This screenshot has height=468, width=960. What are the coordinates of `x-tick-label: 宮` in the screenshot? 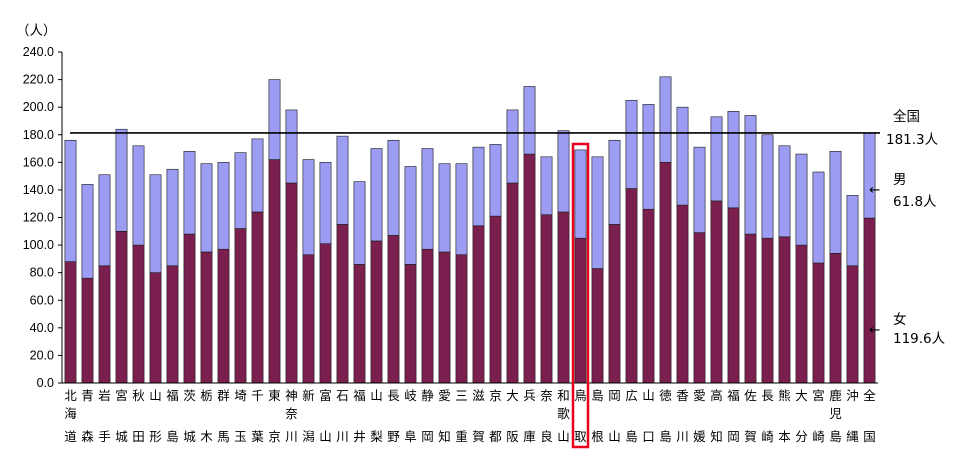 It's located at (818, 395).